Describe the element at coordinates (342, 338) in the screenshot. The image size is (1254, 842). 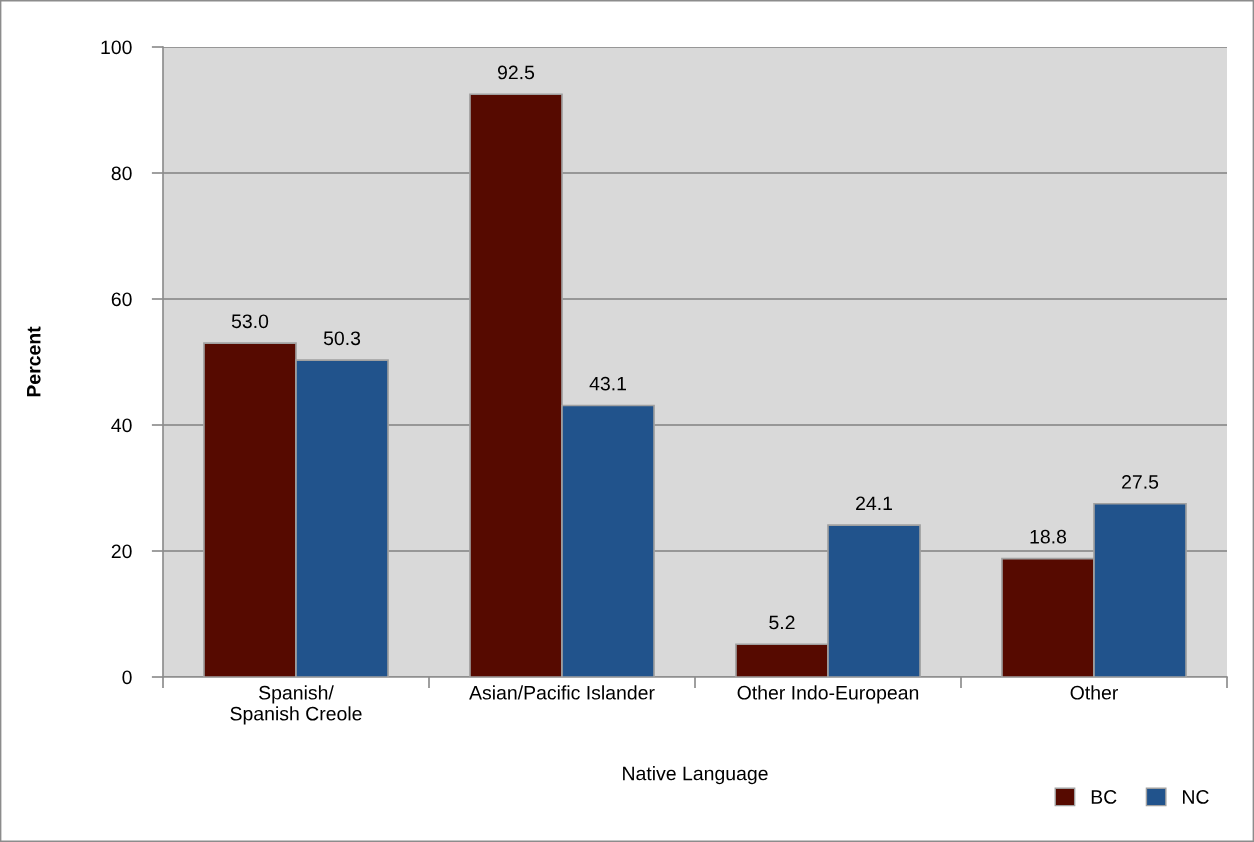
I see `data-label: 50.3` at that location.